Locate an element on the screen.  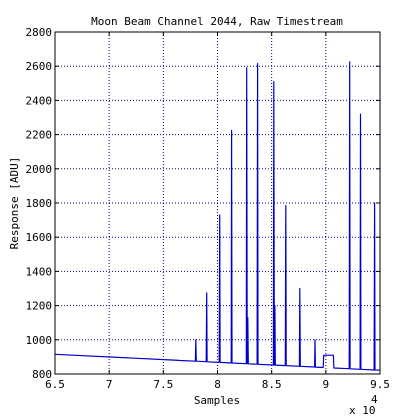
y-tick-label: 2000 is located at coordinates (39, 169).